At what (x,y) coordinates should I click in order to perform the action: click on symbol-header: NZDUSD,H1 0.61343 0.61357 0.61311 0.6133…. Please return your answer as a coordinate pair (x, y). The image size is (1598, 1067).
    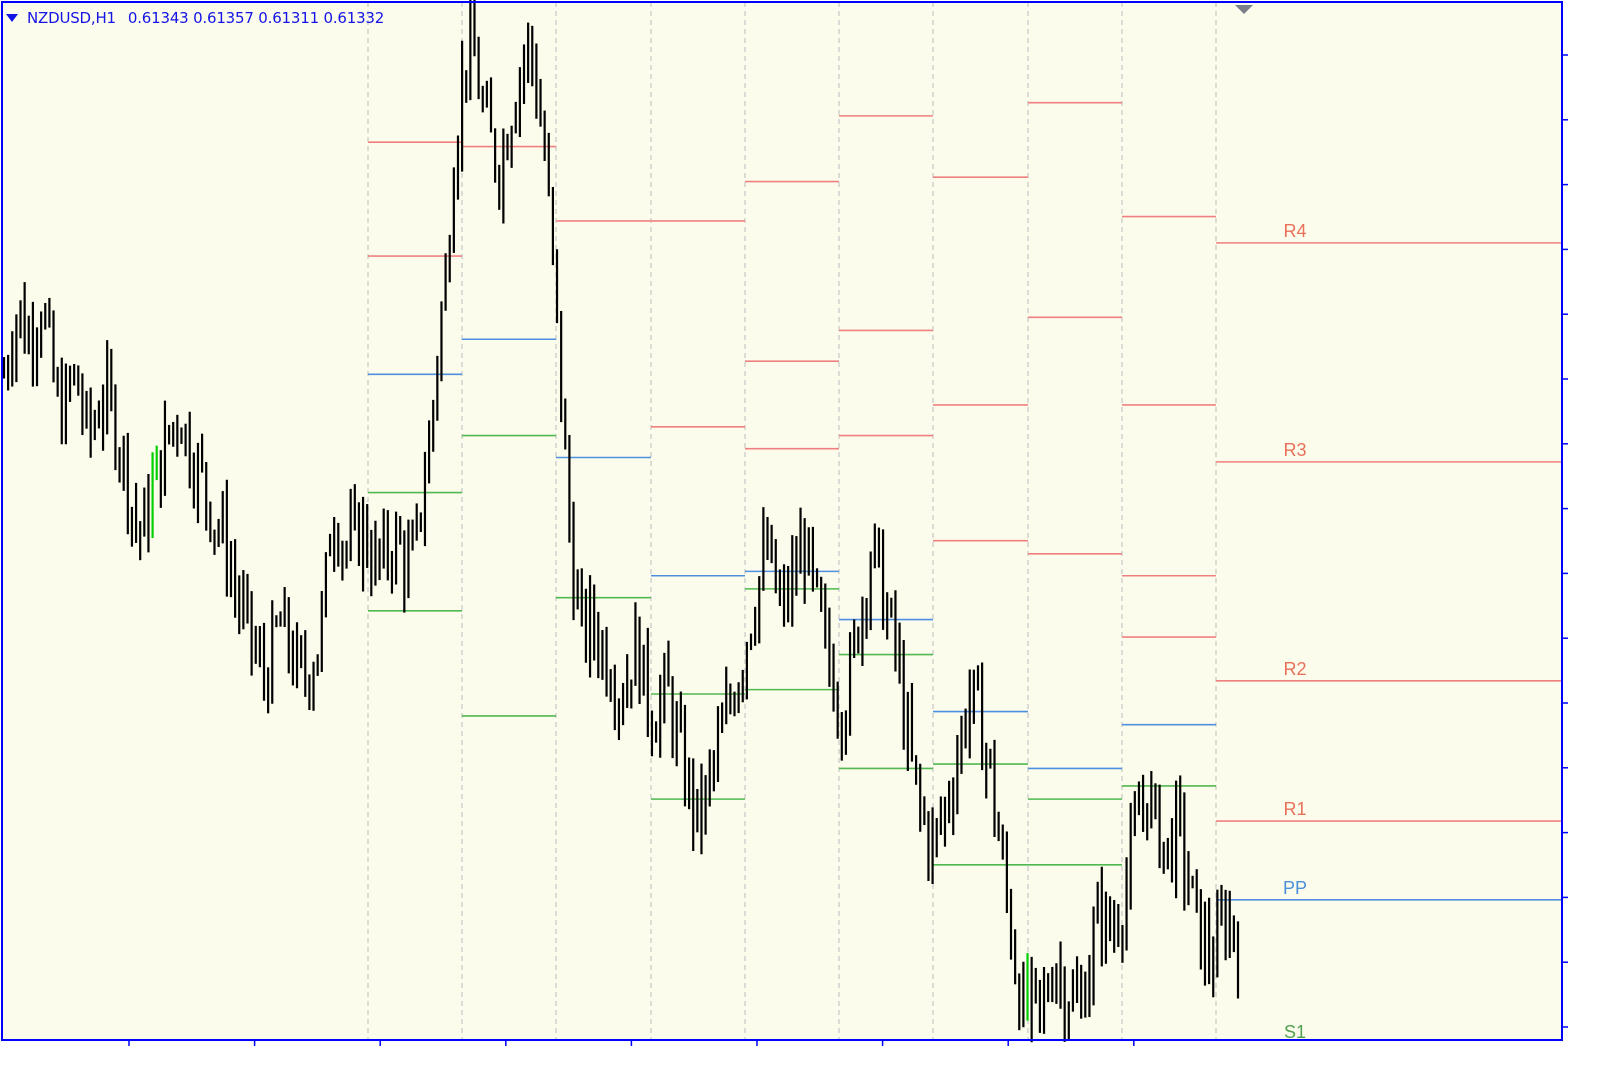
    Looking at the image, I should click on (195, 18).